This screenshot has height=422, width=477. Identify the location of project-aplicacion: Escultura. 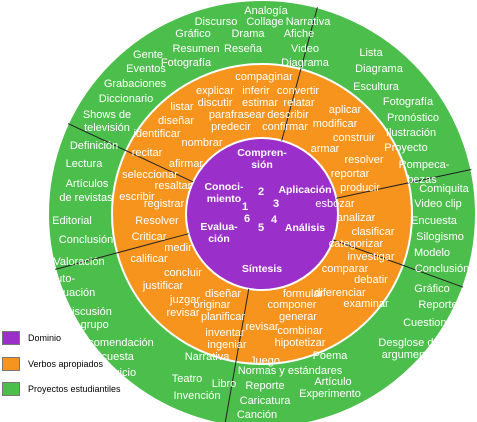
(376, 87).